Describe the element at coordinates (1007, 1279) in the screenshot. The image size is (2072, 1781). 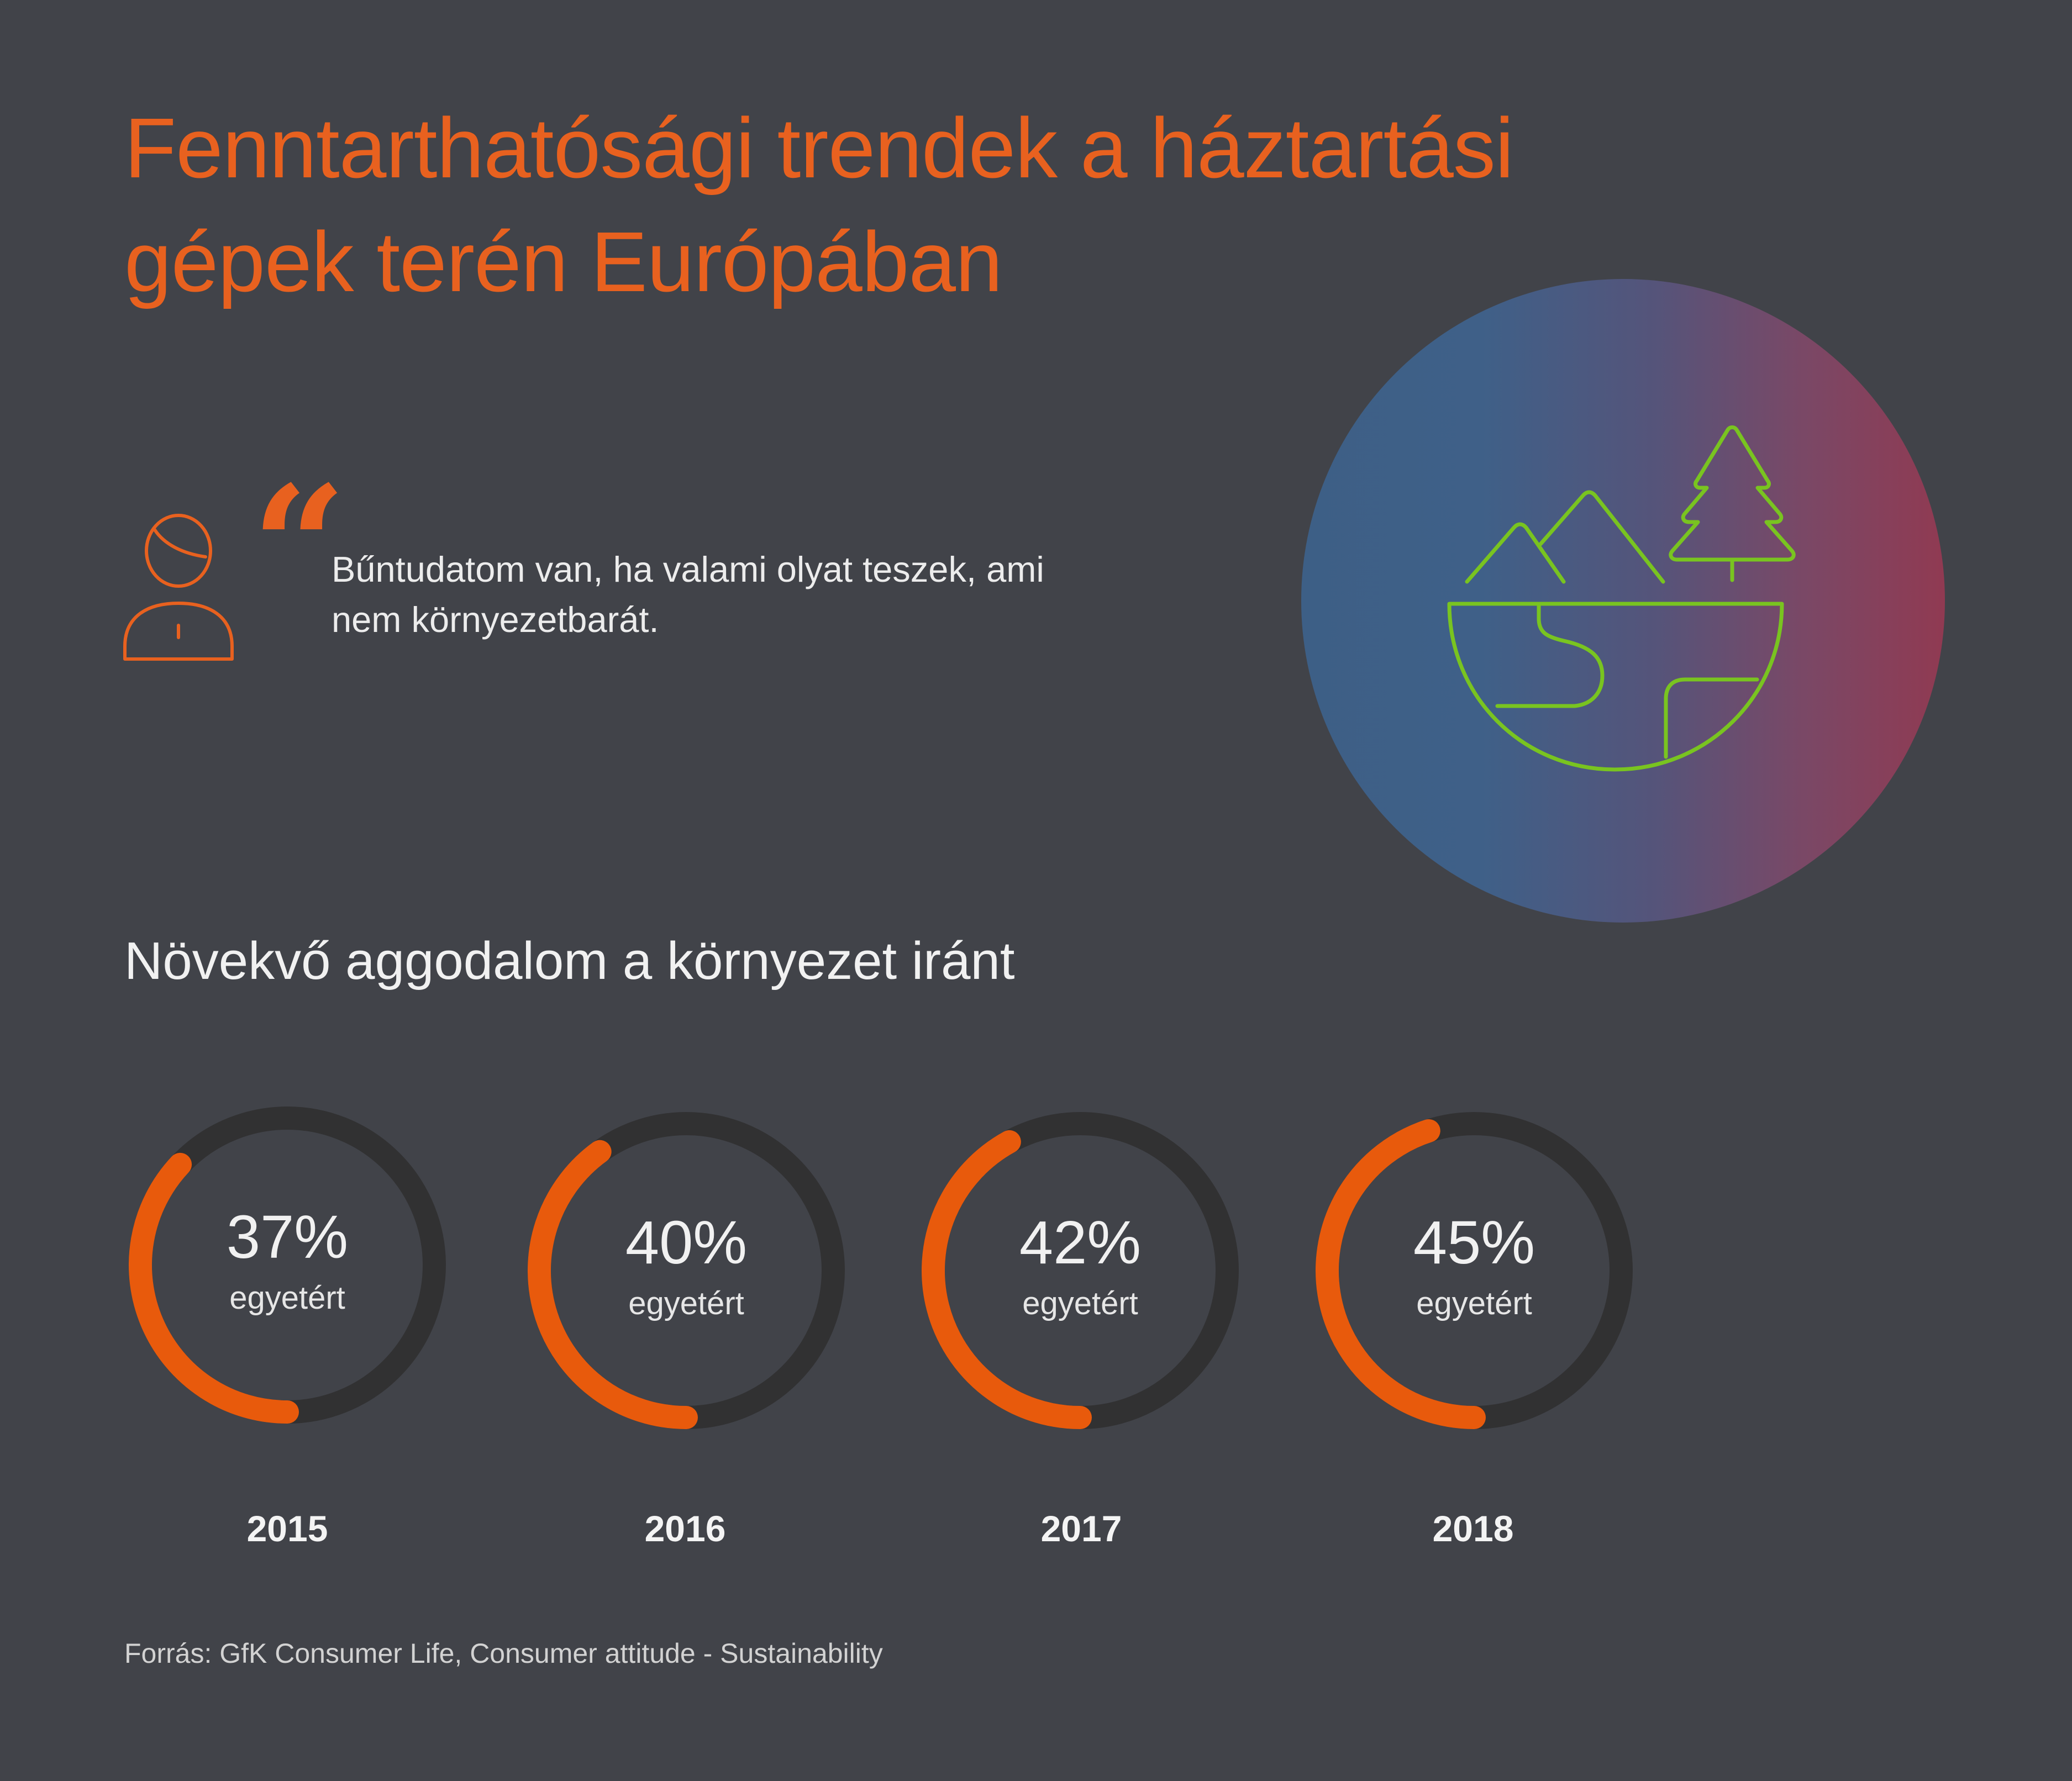
I see `donut-arc-2017` at that location.